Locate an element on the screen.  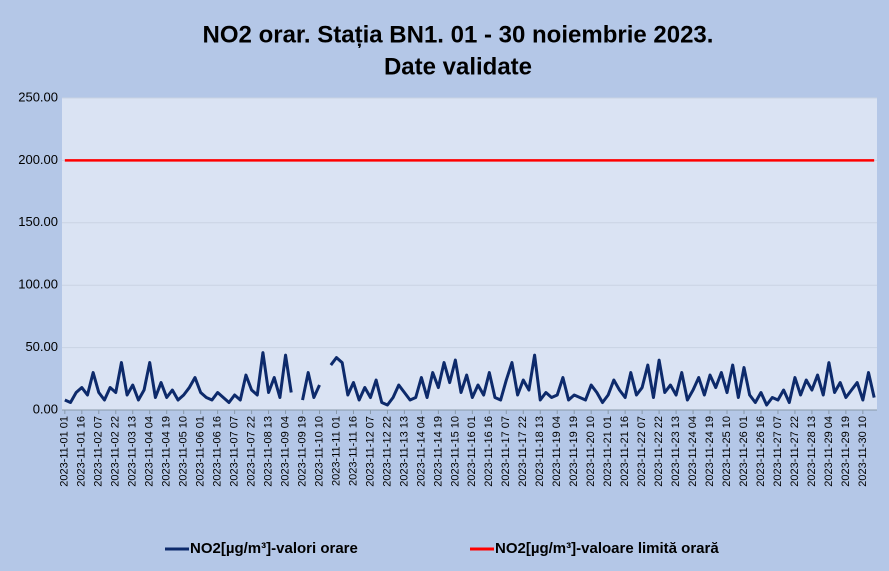
x-tick-label: 2023-11-12 07 is located at coordinates (370, 451).